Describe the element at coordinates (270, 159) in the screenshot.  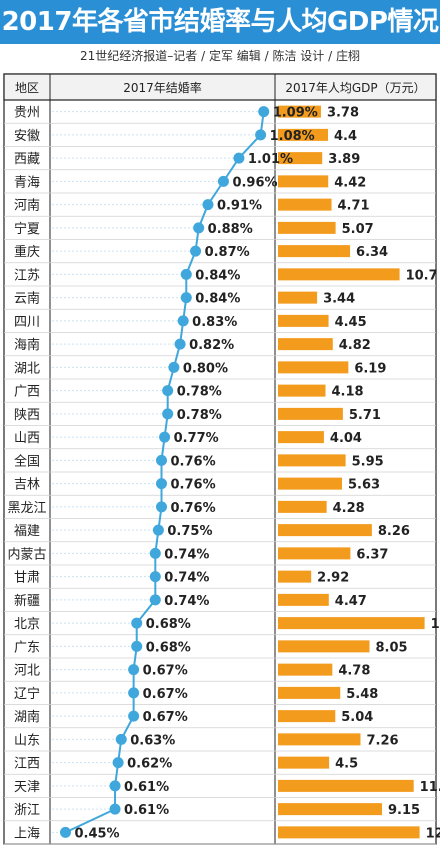
I see `marriage-rate-label: 1.01%` at that location.